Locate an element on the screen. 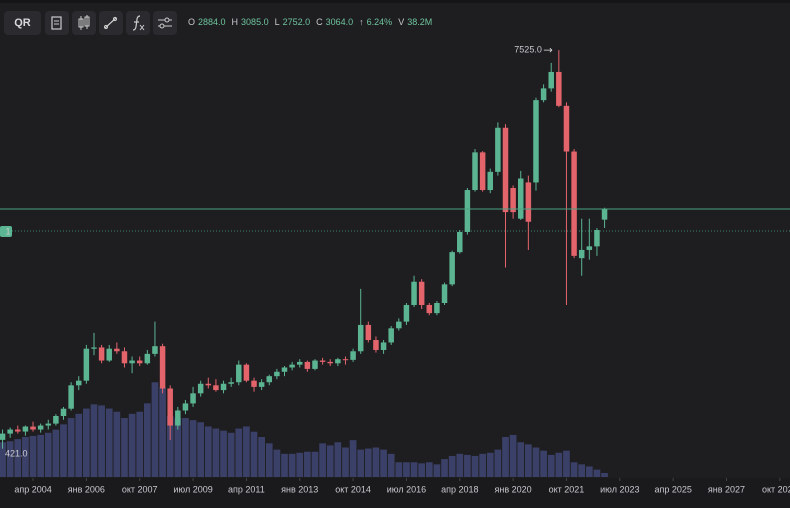  x-tick-label: окт 2028 is located at coordinates (776, 489).